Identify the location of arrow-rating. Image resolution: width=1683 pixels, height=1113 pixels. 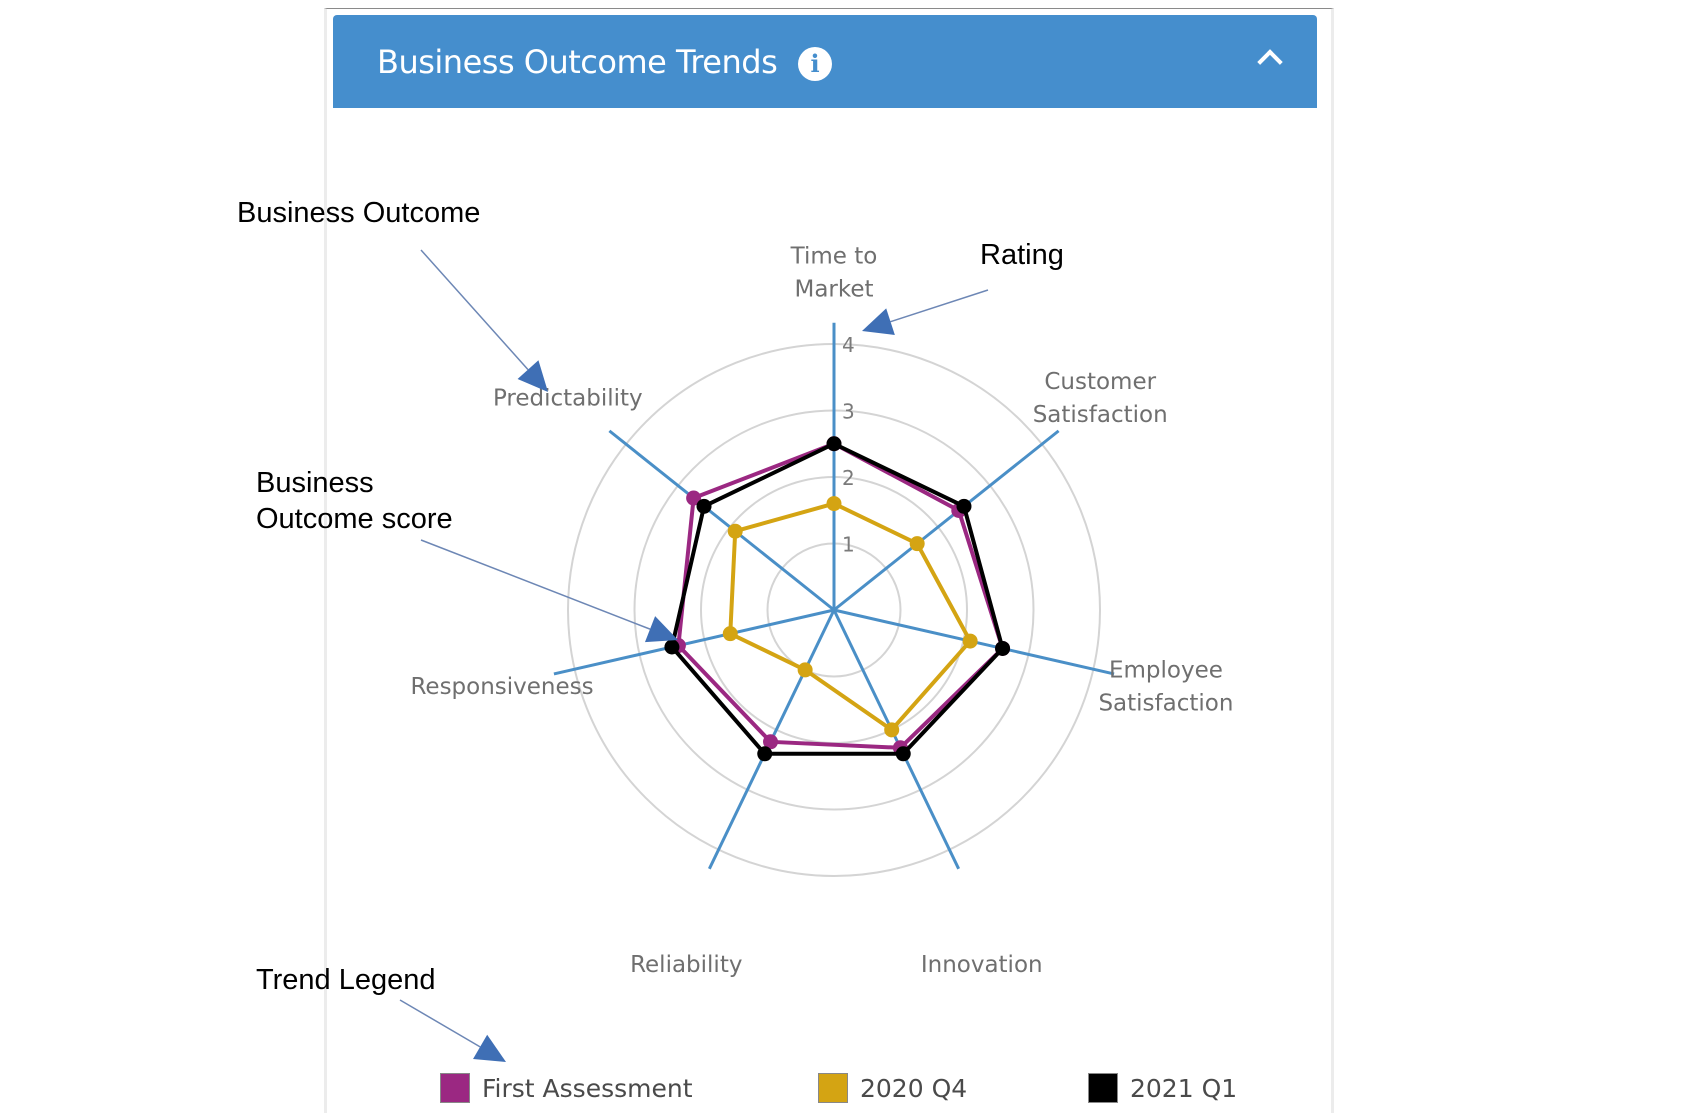
(925, 312).